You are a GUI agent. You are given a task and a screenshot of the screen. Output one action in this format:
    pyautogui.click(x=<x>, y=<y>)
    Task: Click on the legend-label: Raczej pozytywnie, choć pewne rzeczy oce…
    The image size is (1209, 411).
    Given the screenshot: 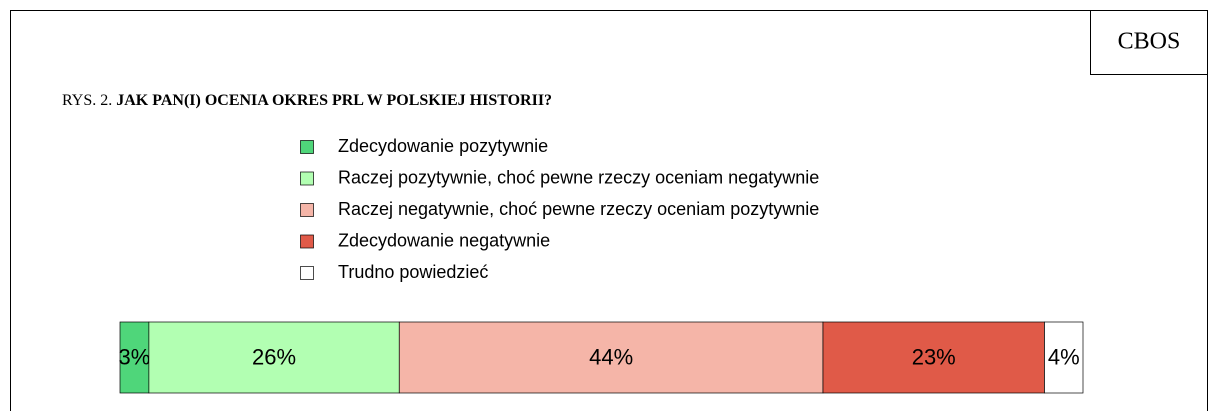 What is the action you would take?
    pyautogui.click(x=578, y=177)
    